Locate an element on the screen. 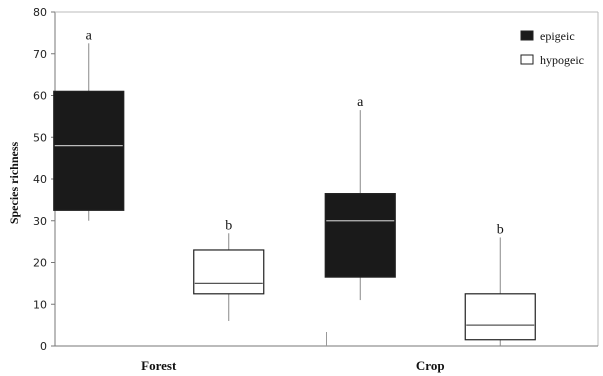  y-tick-label: 30 is located at coordinates (40, 221).